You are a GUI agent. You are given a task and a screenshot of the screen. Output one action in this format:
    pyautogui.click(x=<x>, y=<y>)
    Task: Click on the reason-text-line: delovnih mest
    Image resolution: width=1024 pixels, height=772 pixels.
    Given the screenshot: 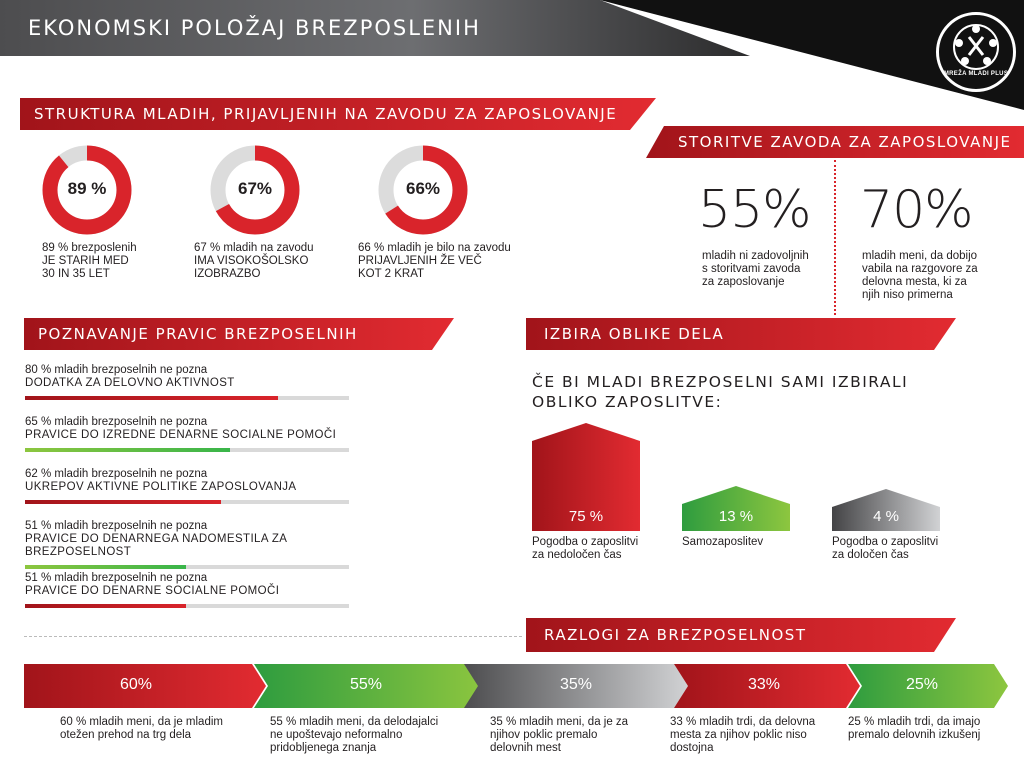 What is the action you would take?
    pyautogui.click(x=525, y=748)
    